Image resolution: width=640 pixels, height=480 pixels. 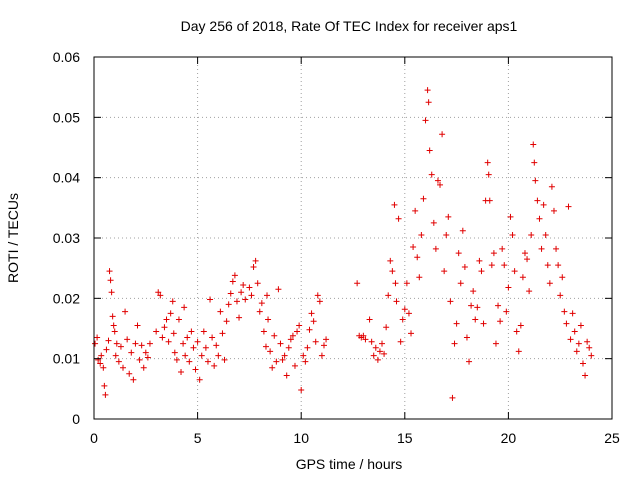 What do you see at coordinates (509, 438) in the screenshot?
I see `x-tick-label: 20` at bounding box center [509, 438].